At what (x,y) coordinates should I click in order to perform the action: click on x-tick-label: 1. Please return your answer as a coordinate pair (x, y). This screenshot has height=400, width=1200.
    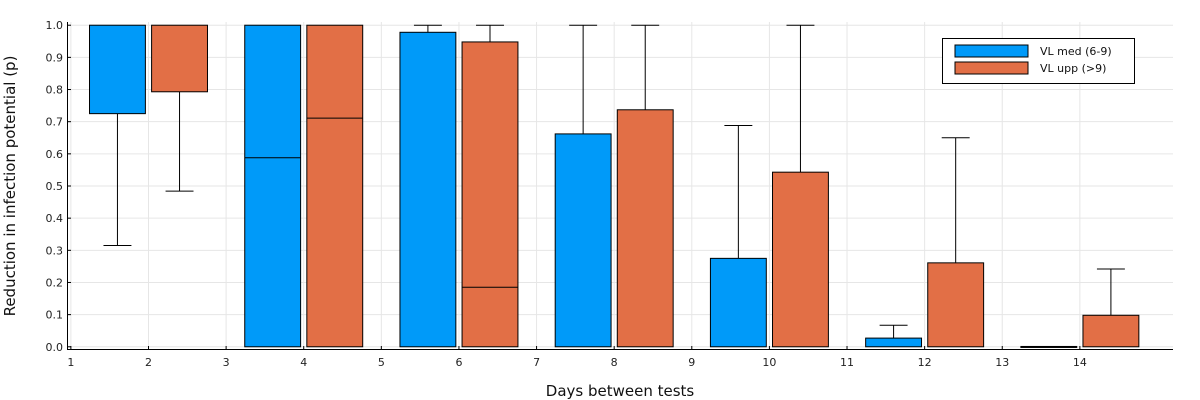
    Looking at the image, I should click on (70, 362).